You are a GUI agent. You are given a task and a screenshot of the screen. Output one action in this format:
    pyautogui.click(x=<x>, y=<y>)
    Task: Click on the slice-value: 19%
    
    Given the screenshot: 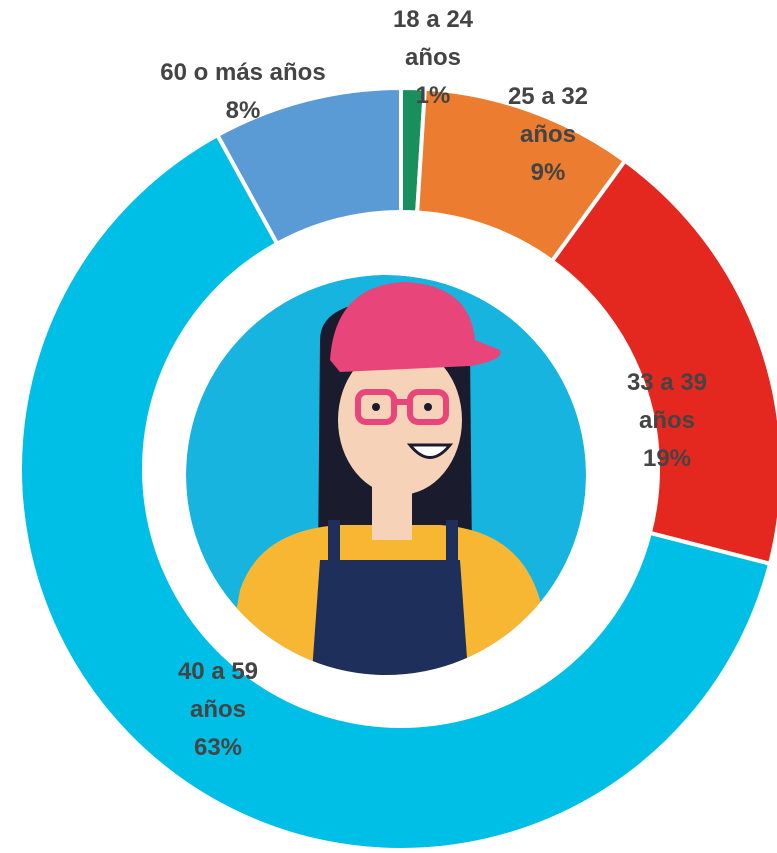 What is the action you would take?
    pyautogui.click(x=667, y=458)
    